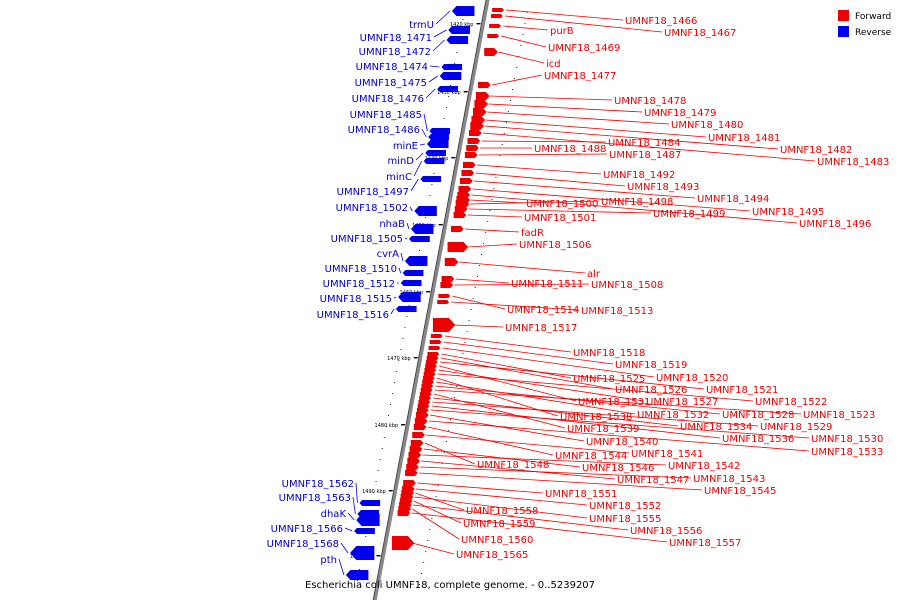 This screenshot has width=900, height=600. What do you see at coordinates (384, 130) in the screenshot?
I see `reverse-gene-label: UMNF18_1486` at bounding box center [384, 130].